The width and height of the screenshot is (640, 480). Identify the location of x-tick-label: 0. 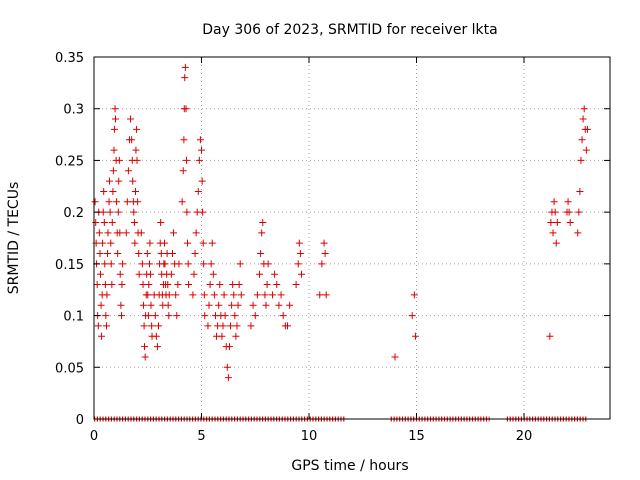
(94, 436).